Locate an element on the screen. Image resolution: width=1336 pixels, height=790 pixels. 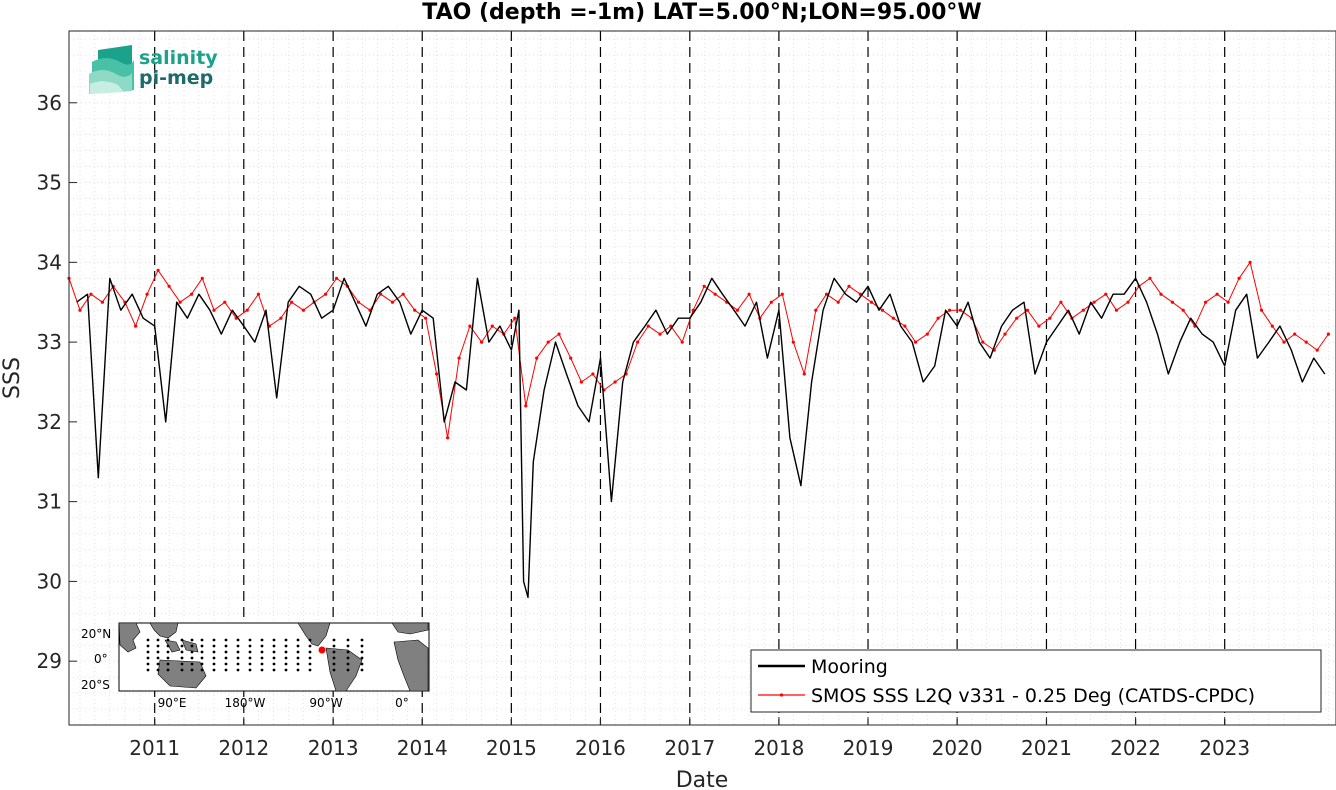
x-tick-label: 2017 is located at coordinates (689, 748).